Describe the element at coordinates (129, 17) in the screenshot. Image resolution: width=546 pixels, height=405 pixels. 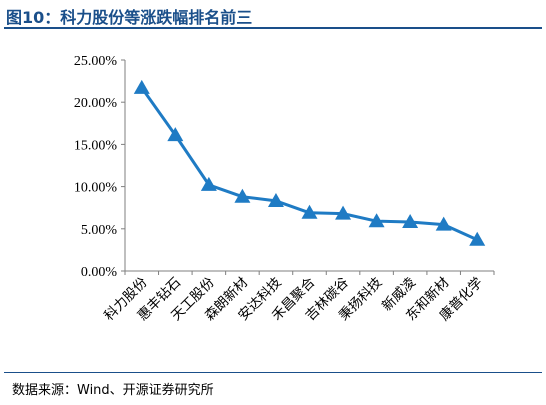
I see `chart-title: 图10：科力股份等涨跌幅排名前三` at that location.